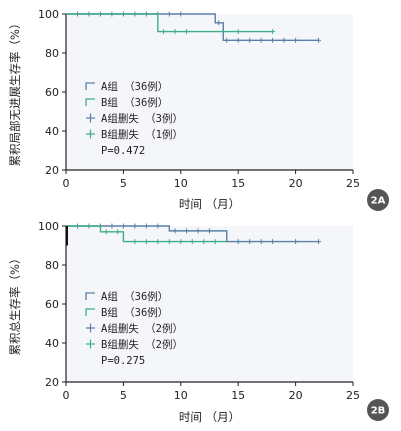 This screenshot has height=431, width=401. What do you see at coordinates (15, 304) in the screenshot?
I see `y-axis-label: 累积总生存率（%）` at bounding box center [15, 304].